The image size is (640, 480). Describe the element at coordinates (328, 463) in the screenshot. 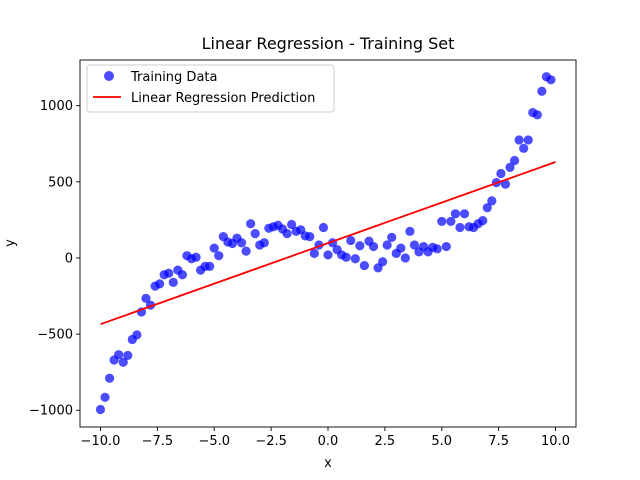

I see `x-axis-label: x` at that location.